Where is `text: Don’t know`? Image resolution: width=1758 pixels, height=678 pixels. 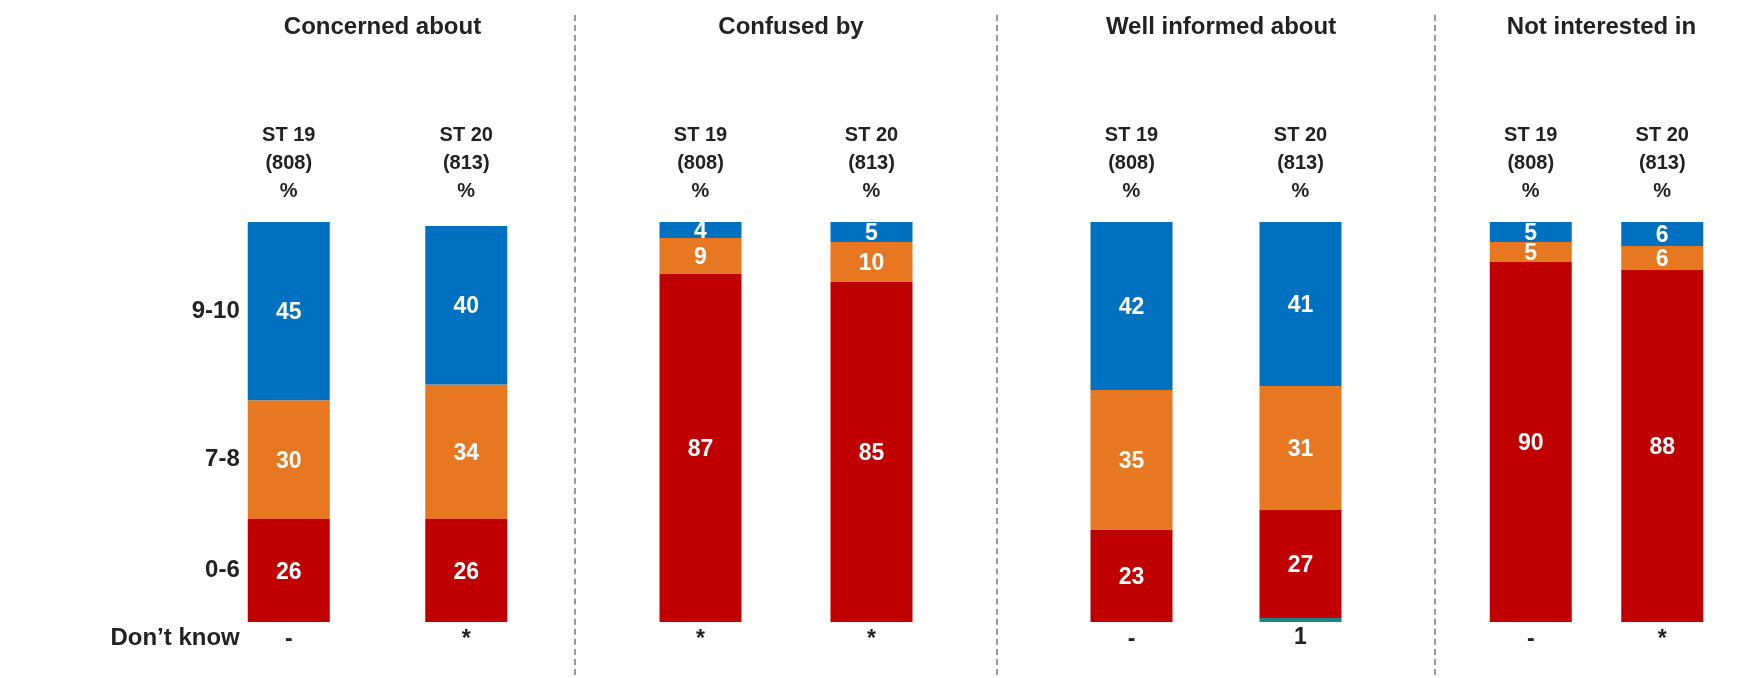 text: Don’t know is located at coordinates (175, 636).